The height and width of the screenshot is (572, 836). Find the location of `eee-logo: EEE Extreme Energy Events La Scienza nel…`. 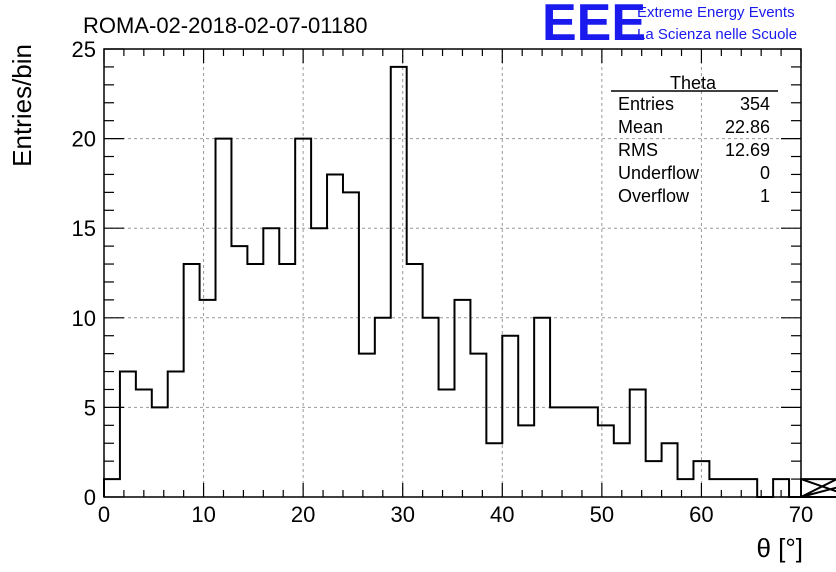

eee-logo: EEE Extreme Energy Events La Scienza nel… is located at coordinates (669, 26).